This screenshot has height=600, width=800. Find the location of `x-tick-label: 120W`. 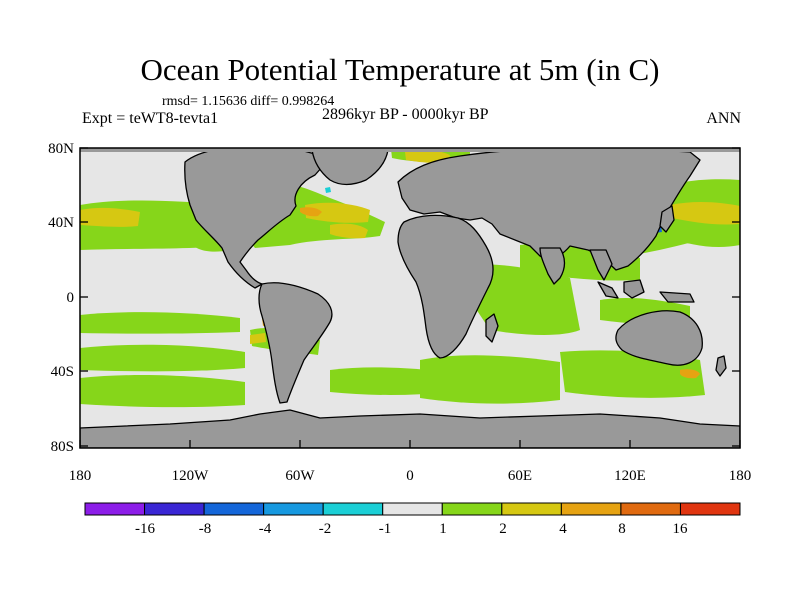

x-tick-label: 120W is located at coordinates (191, 476).